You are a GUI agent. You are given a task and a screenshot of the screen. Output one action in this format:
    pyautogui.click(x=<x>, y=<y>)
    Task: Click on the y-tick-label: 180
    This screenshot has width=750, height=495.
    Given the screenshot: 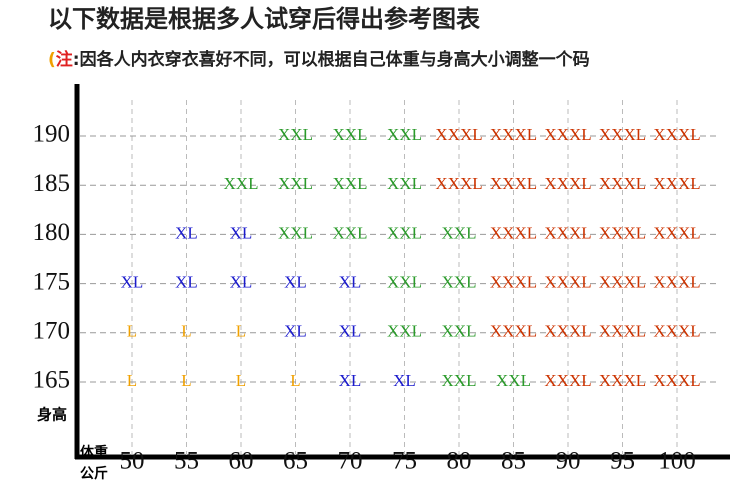 What is the action you would take?
    pyautogui.click(x=52, y=232)
    